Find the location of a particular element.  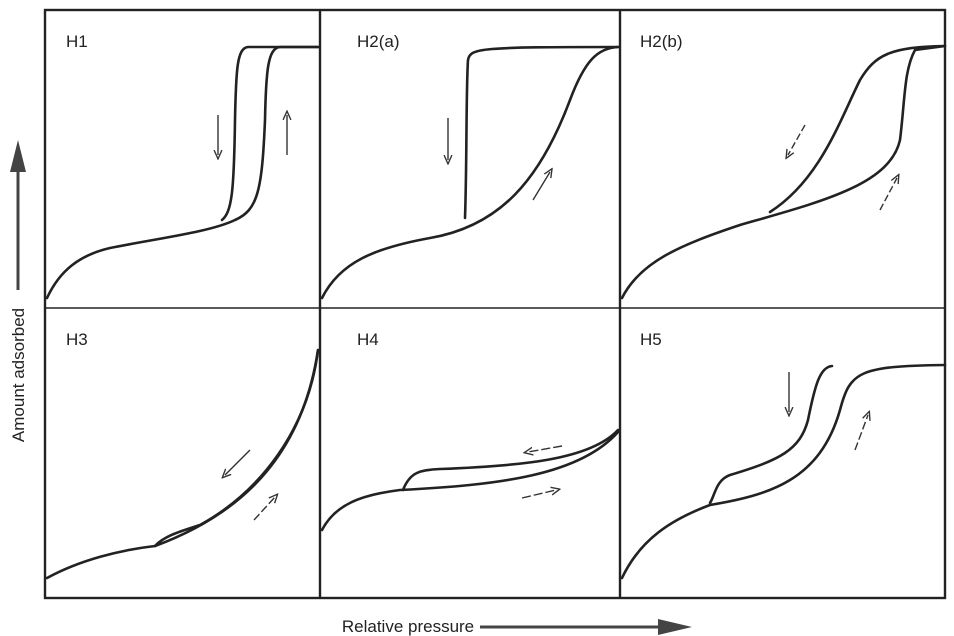

panel-label: H4 is located at coordinates (368, 339).